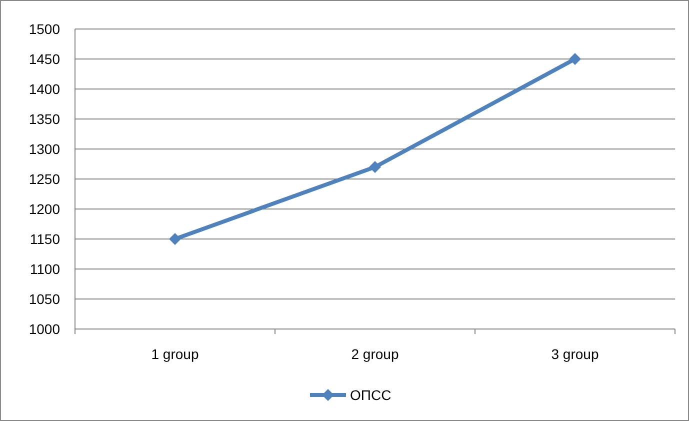 Image resolution: width=689 pixels, height=421 pixels. I want to click on y-tick-label: 1200, so click(44, 208).